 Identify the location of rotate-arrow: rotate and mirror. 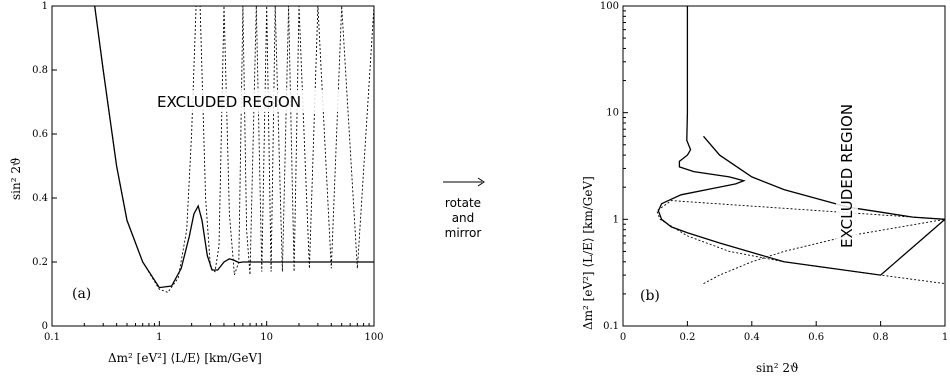
(464, 208).